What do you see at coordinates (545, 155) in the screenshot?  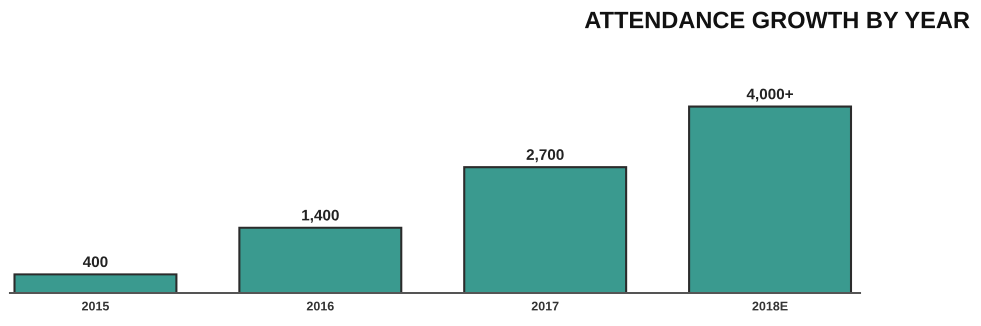 I see `data-label: 2,700` at bounding box center [545, 155].